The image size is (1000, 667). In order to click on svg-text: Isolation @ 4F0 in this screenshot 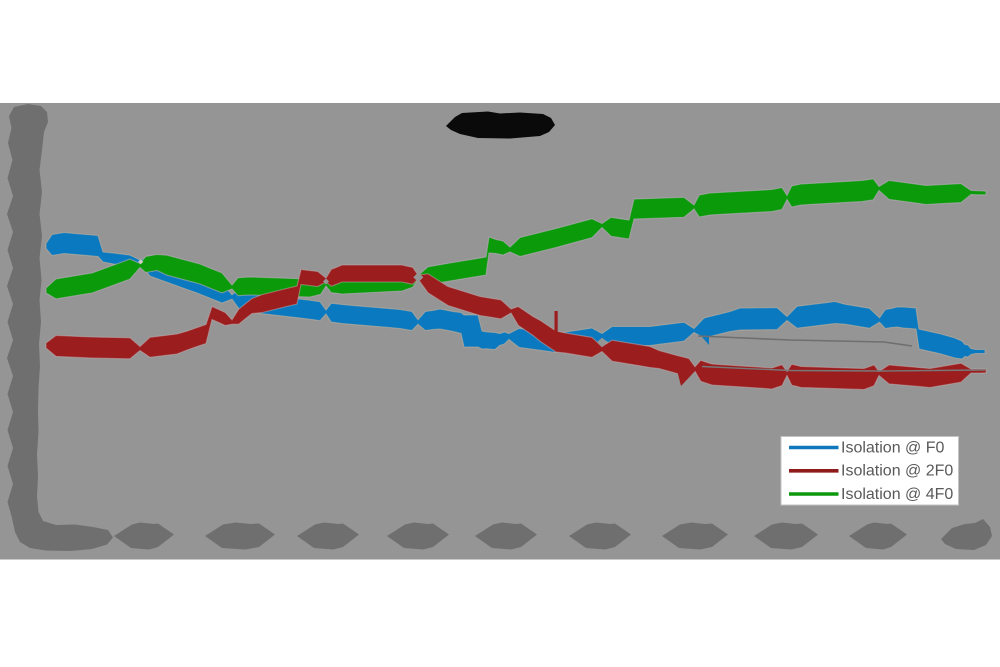, I will do `click(897, 494)`.